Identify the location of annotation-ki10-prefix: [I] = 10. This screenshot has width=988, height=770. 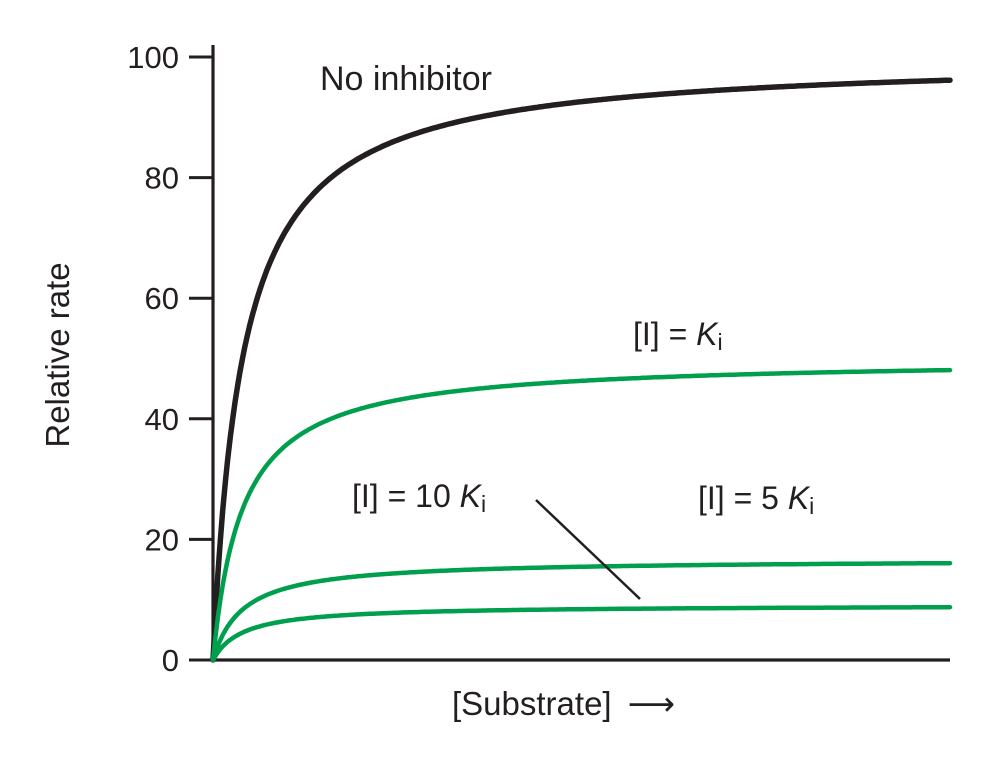
(406, 496).